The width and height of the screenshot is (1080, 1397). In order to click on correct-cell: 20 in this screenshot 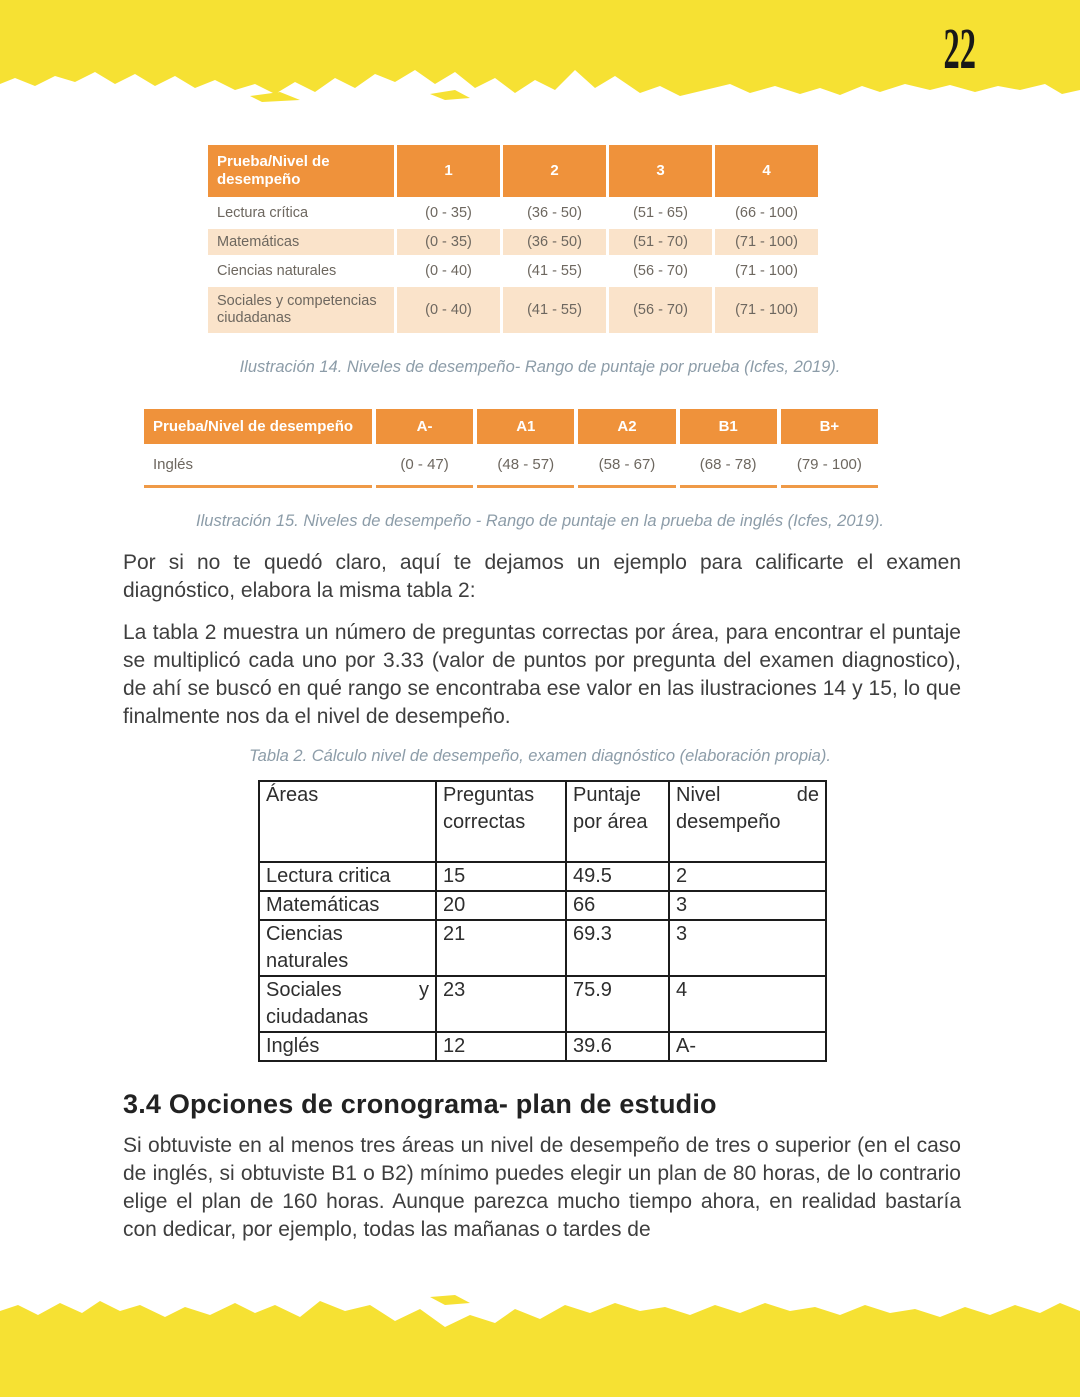, I will do `click(501, 905)`.